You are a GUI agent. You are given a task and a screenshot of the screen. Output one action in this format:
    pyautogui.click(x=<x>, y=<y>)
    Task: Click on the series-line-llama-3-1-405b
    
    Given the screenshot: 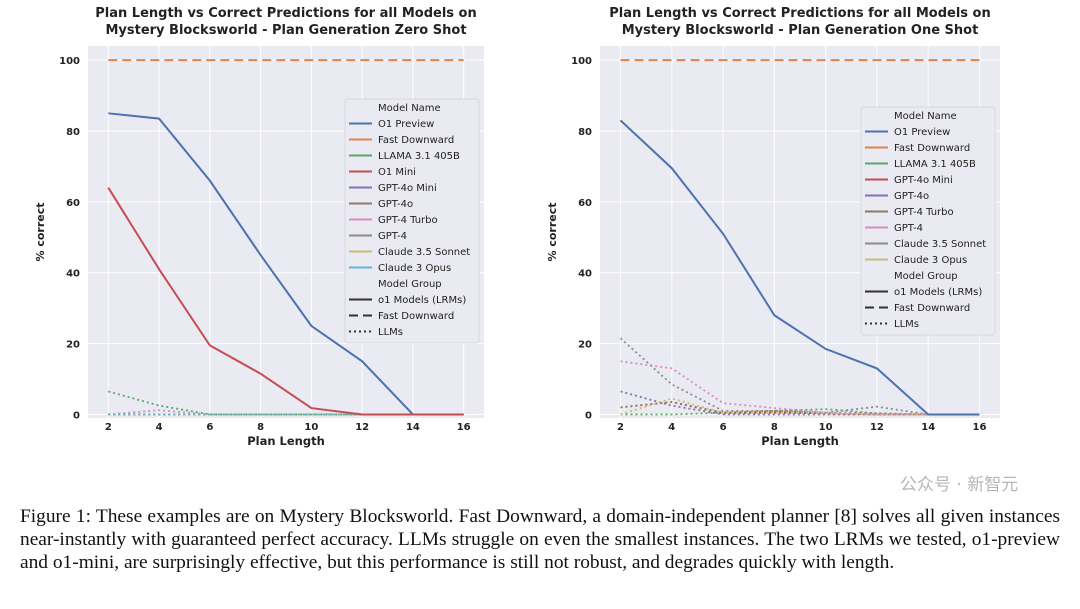 What is the action you would take?
    pyautogui.click(x=286, y=403)
    